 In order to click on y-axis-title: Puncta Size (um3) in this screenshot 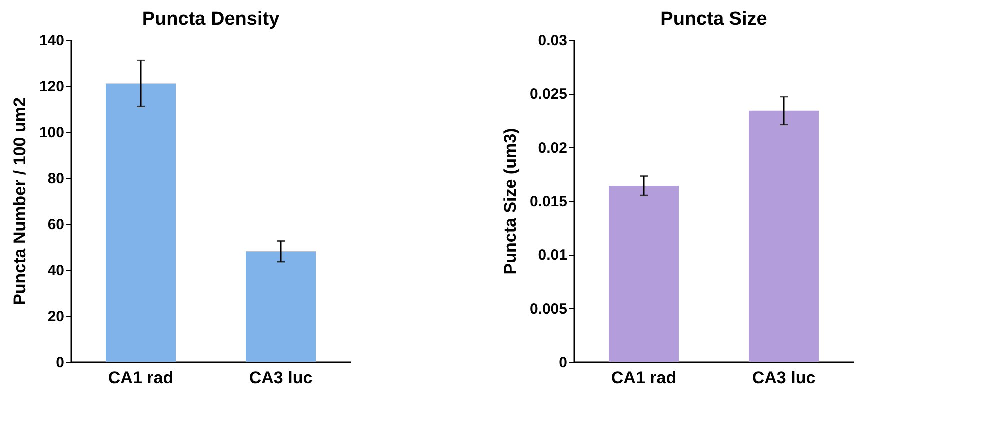, I will do `click(510, 201)`.